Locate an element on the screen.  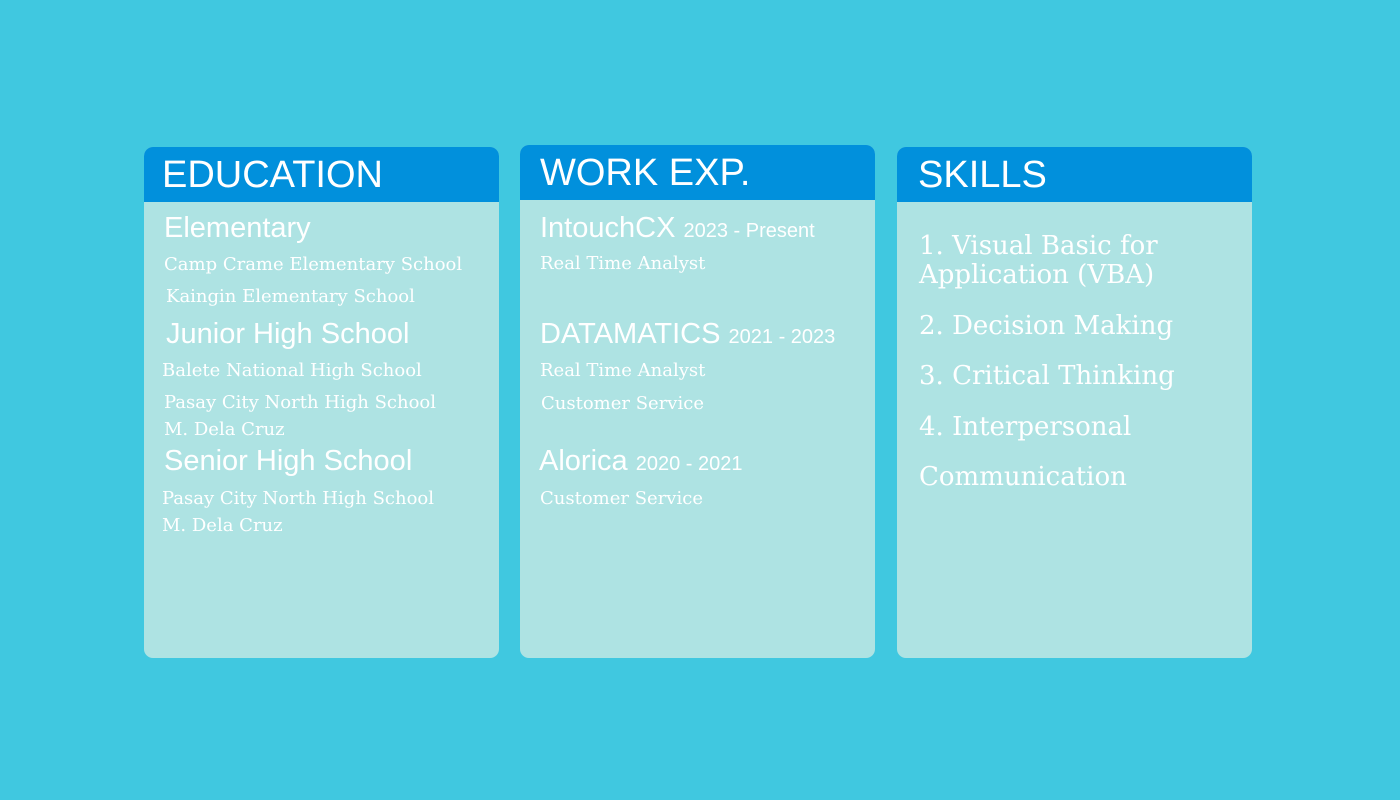
work-header: WORK EXP. is located at coordinates (697, 172).